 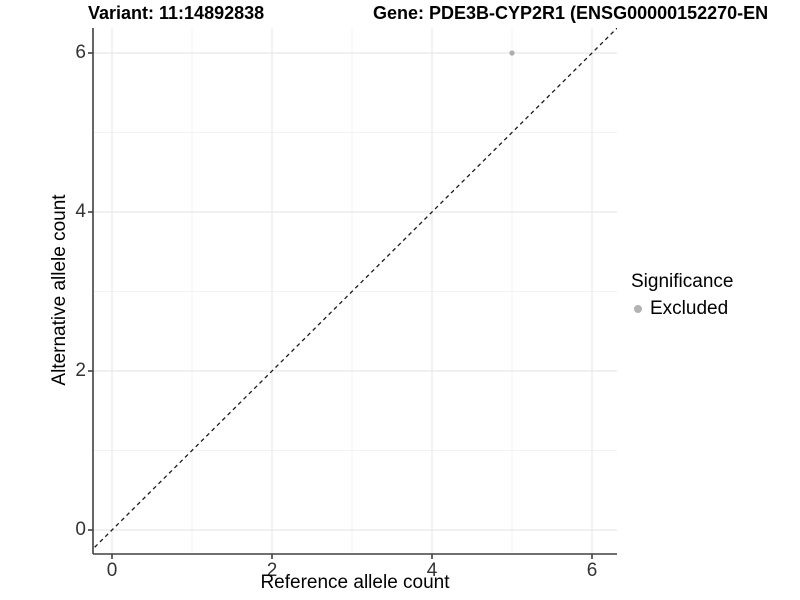 I want to click on legend-item-excluded: Excluded, so click(x=682, y=309).